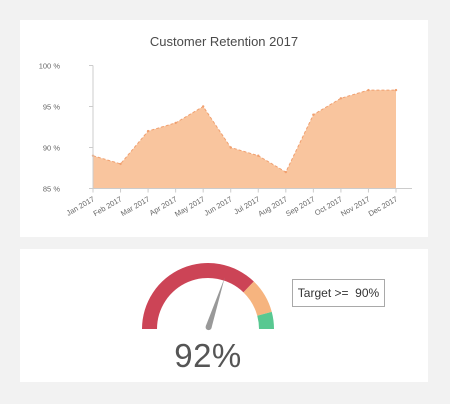 The width and height of the screenshot is (450, 404). I want to click on y-tick-label: 95 %, so click(51, 107).